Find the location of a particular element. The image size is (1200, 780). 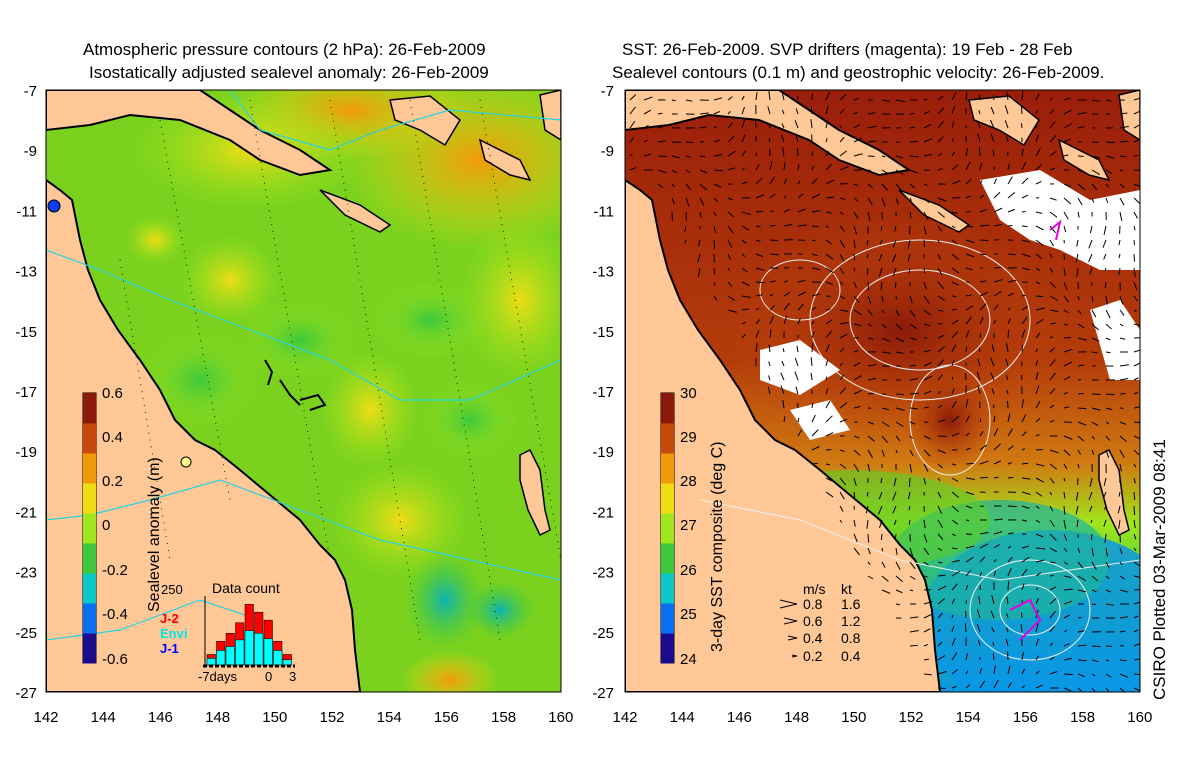

inset-xlabel-start: -7days is located at coordinates (218, 676).